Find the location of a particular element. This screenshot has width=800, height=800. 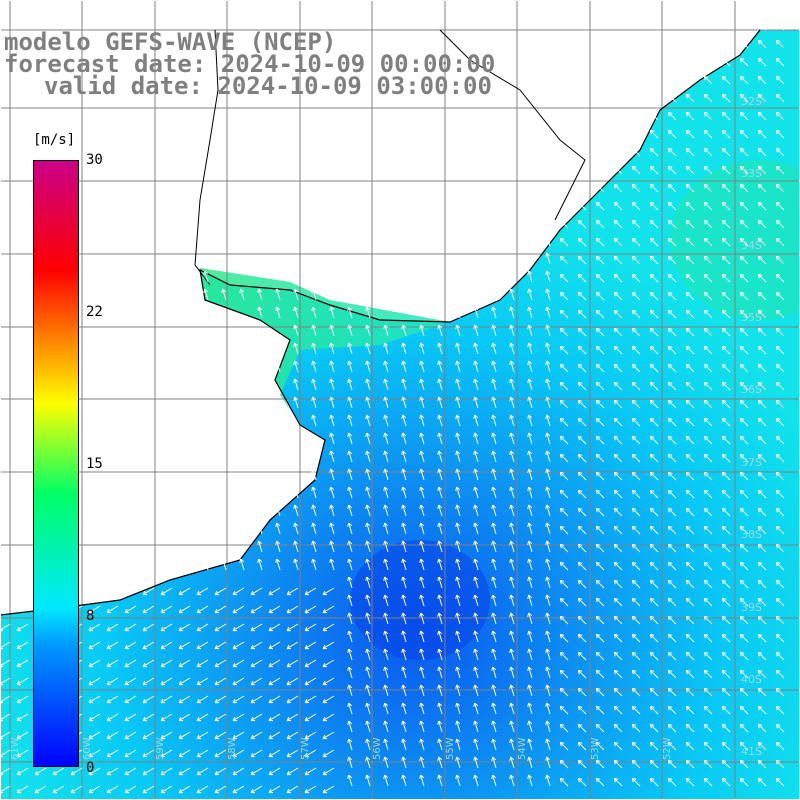

colorbar-tick-30: 30 is located at coordinates (94, 160).